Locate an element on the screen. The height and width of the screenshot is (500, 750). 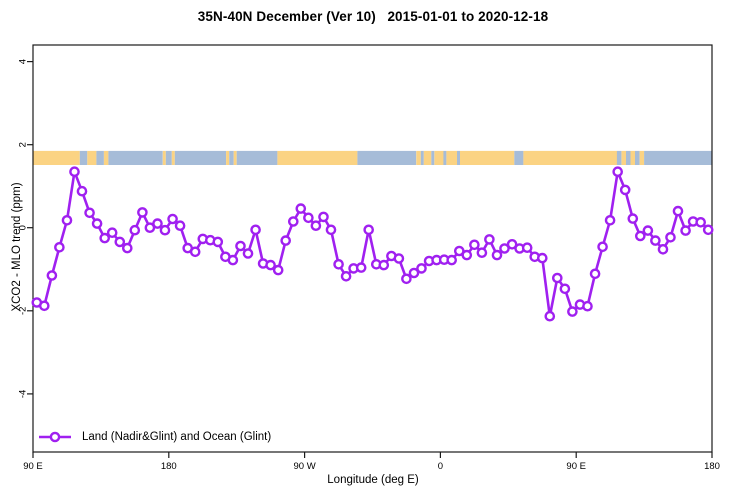
x-axis-title: Longitude (deg E) is located at coordinates (373, 480).